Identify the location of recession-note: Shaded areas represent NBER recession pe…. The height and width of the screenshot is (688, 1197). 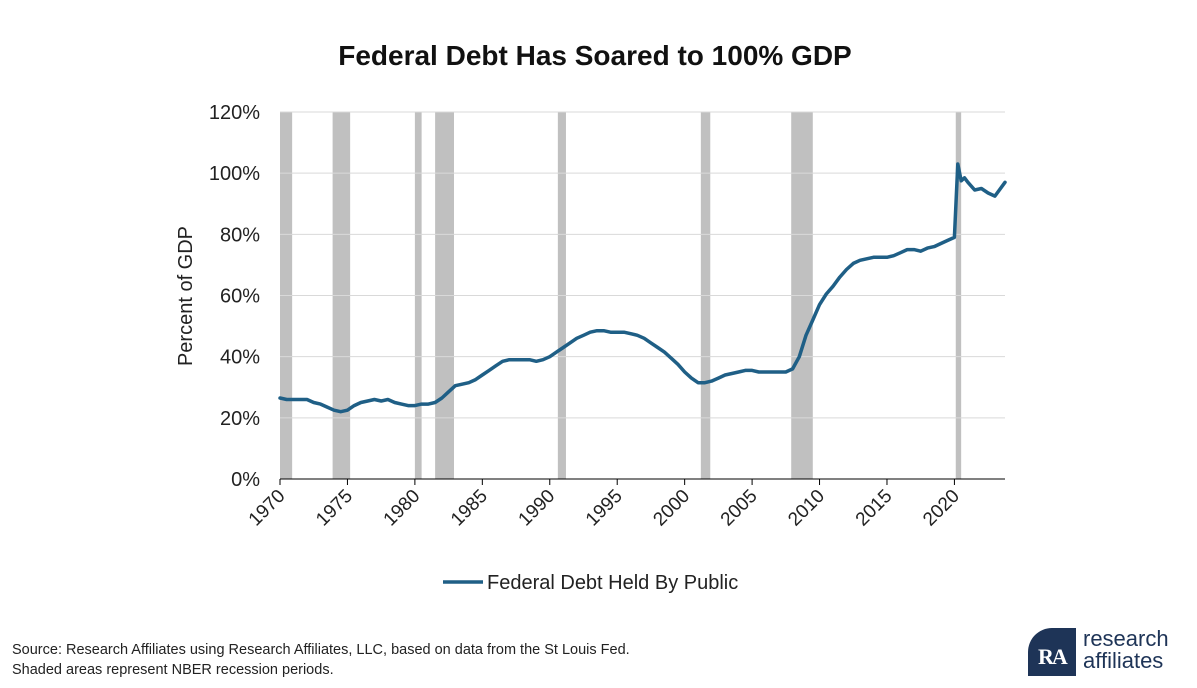
(173, 670).